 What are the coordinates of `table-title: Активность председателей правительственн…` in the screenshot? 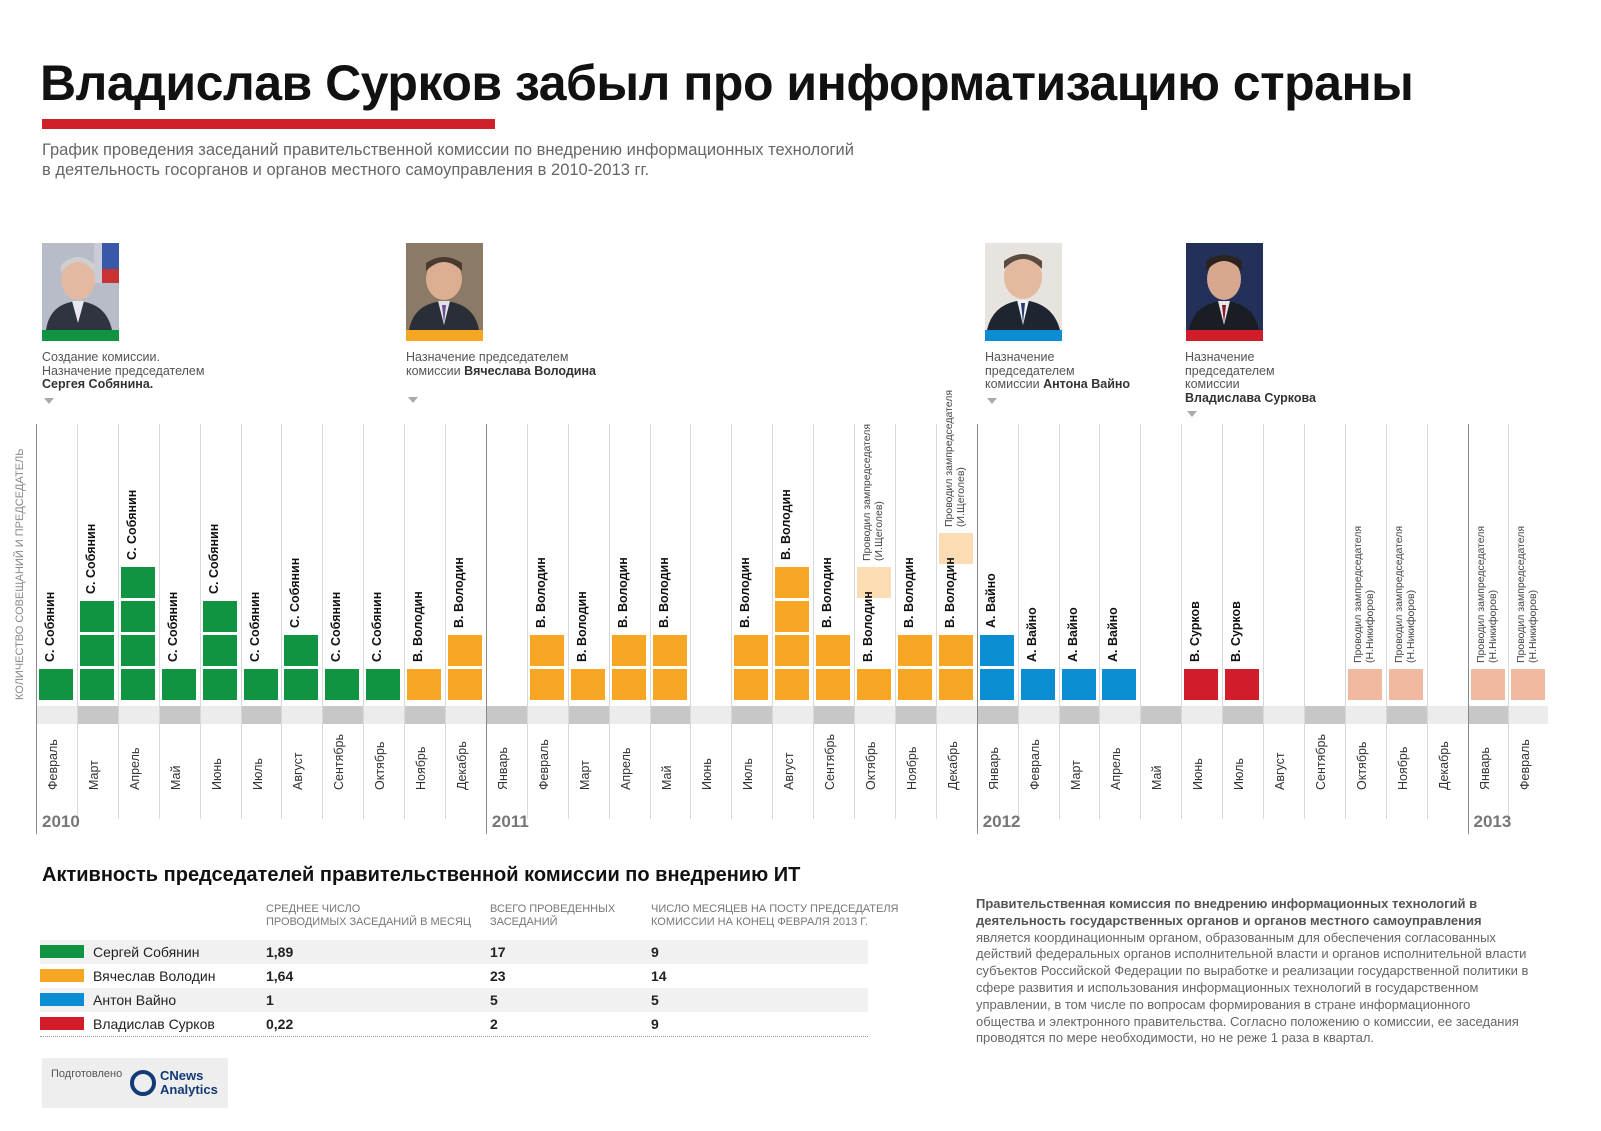 It's located at (421, 875).